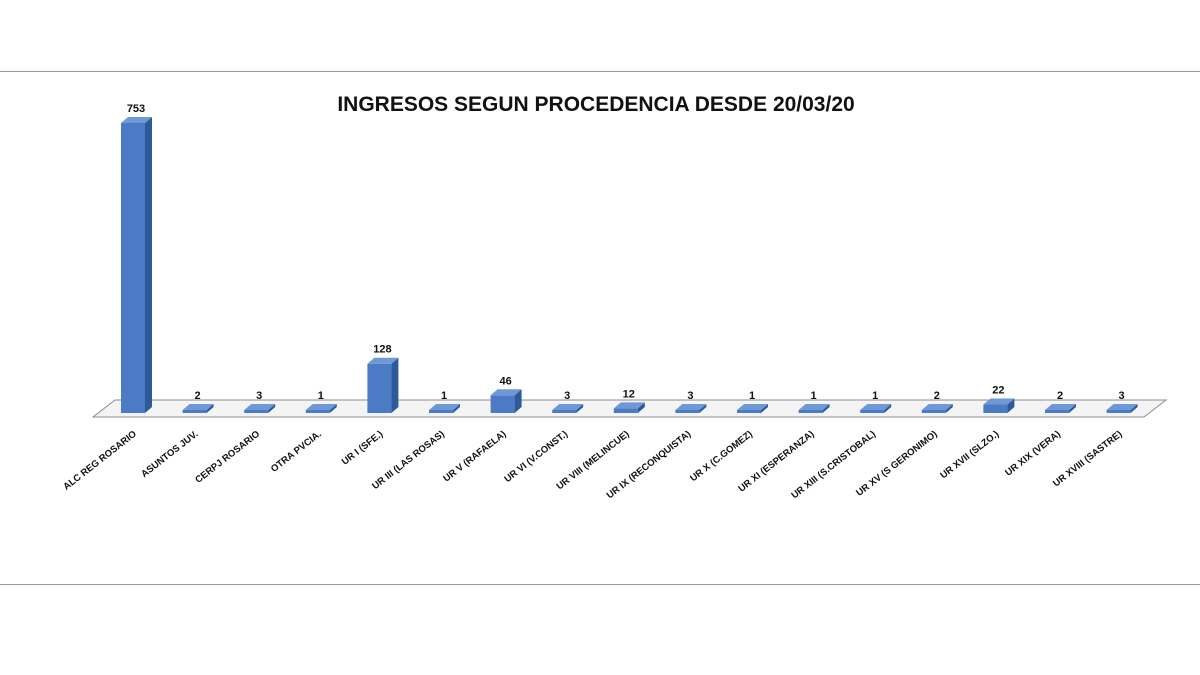 Image resolution: width=1200 pixels, height=675 pixels. What do you see at coordinates (536, 457) in the screenshot?
I see `category-label: UR VI (V.CONST.)` at bounding box center [536, 457].